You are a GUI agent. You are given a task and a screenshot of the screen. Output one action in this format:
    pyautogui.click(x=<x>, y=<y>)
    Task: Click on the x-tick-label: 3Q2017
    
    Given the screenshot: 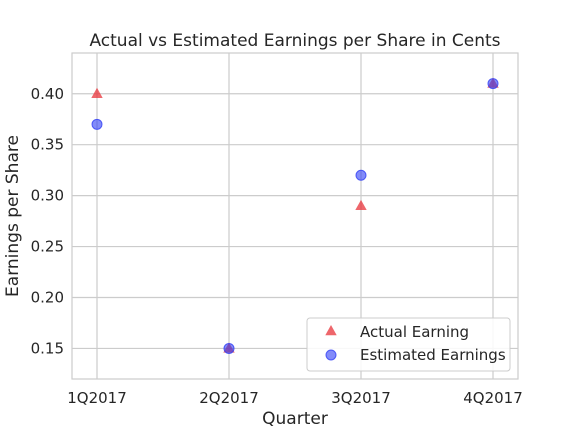 What is the action you would take?
    pyautogui.click(x=361, y=398)
    